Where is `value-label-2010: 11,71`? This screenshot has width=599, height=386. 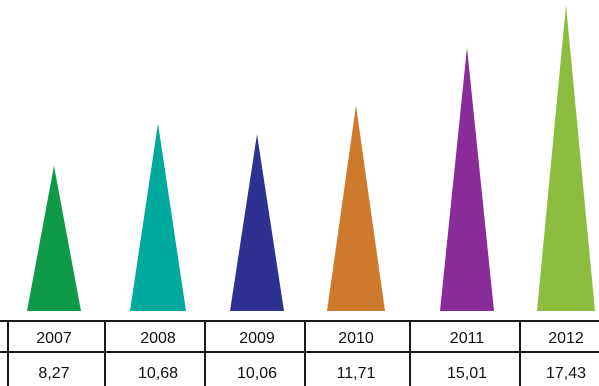
value-label-2010: 11,71 is located at coordinates (356, 373).